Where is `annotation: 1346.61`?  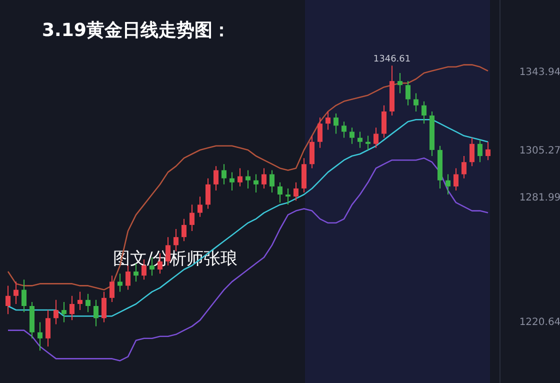
annotation: 1346.61 is located at coordinates (392, 59).